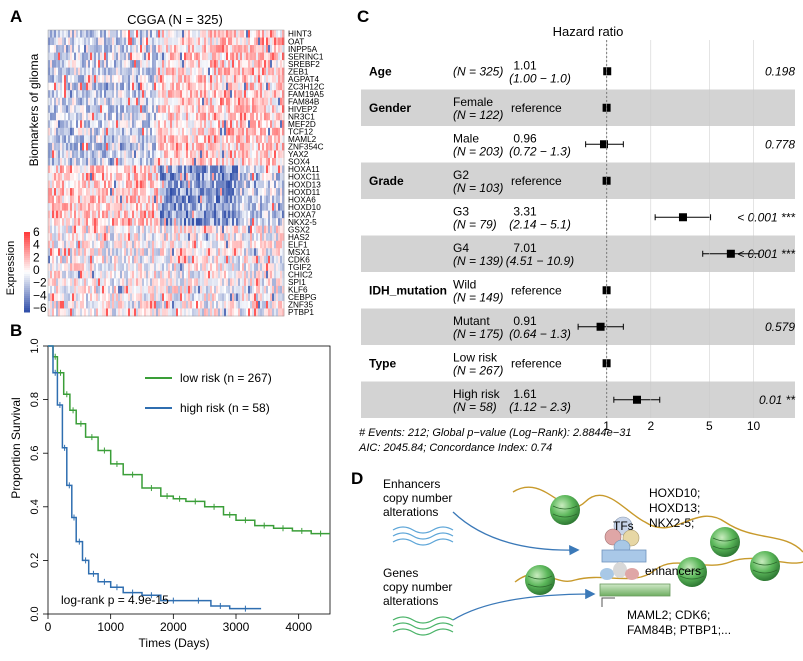 The height and width of the screenshot is (661, 803). Describe the element at coordinates (298, 154) in the screenshot. I see `gene-label: YAX2` at that location.